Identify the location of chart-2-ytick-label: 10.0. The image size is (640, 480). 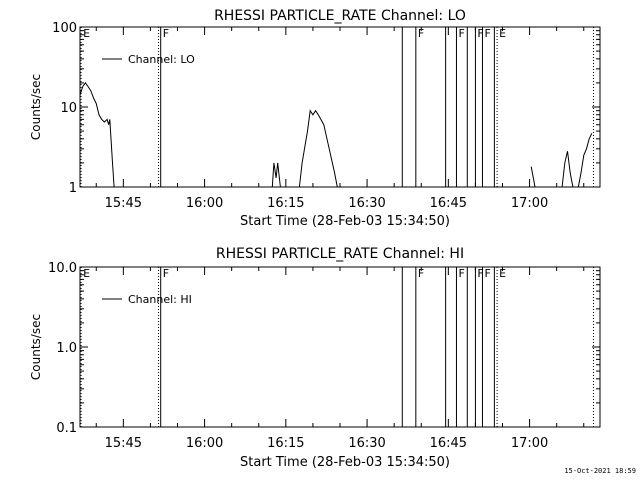
(62, 268).